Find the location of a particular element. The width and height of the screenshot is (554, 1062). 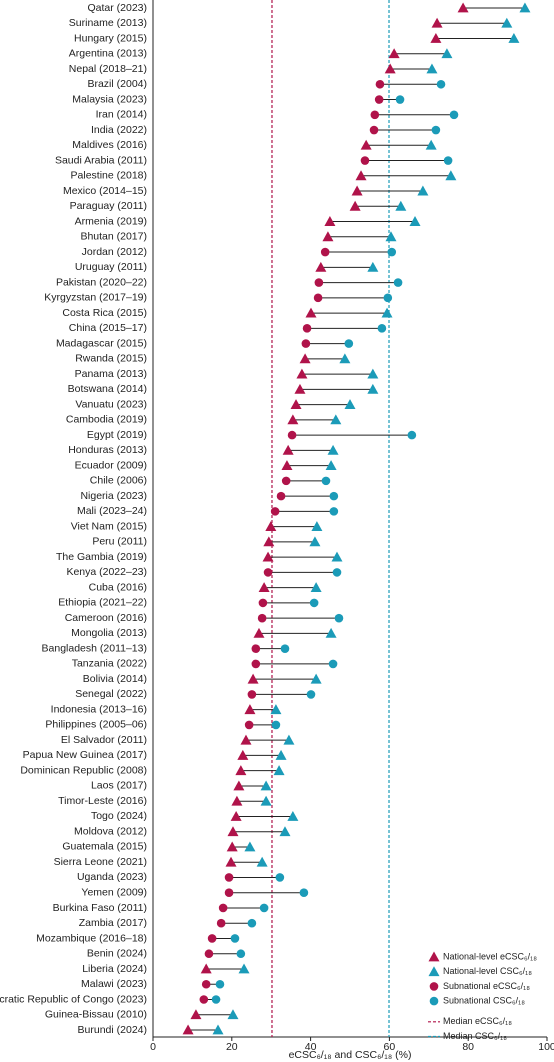

category-label: Burundi (2024) is located at coordinates (112, 1030).